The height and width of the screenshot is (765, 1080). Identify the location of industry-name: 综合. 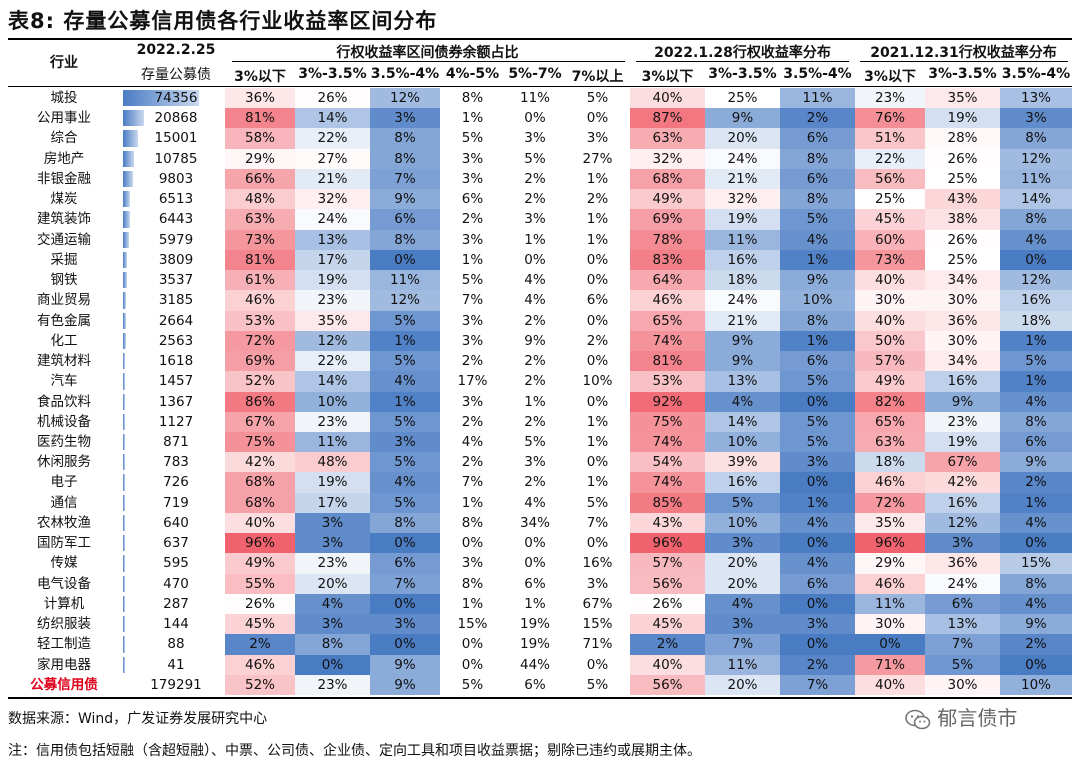
(64, 138).